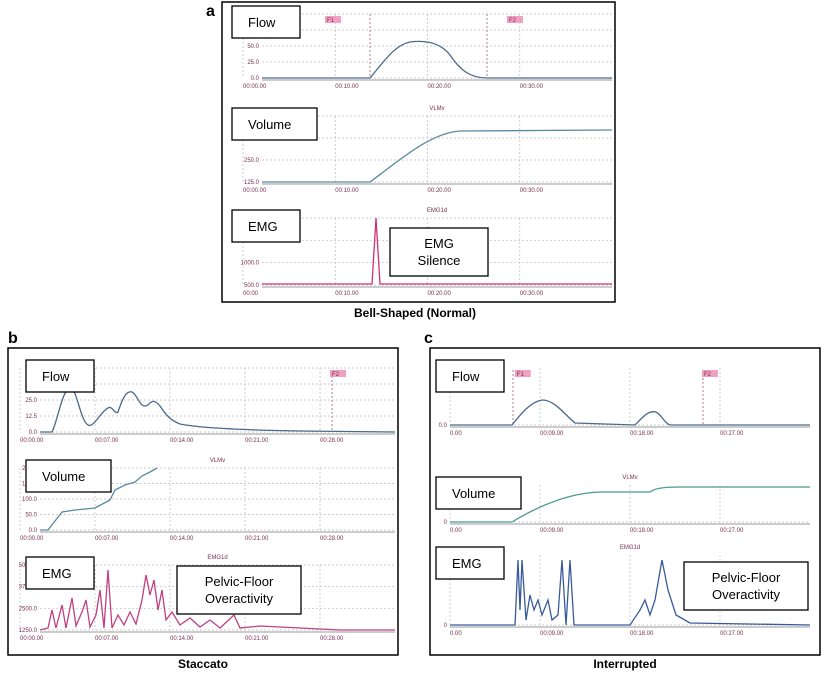 This screenshot has width=825, height=673. Describe the element at coordinates (439, 260) in the screenshot. I see `callout-text: Silence` at that location.